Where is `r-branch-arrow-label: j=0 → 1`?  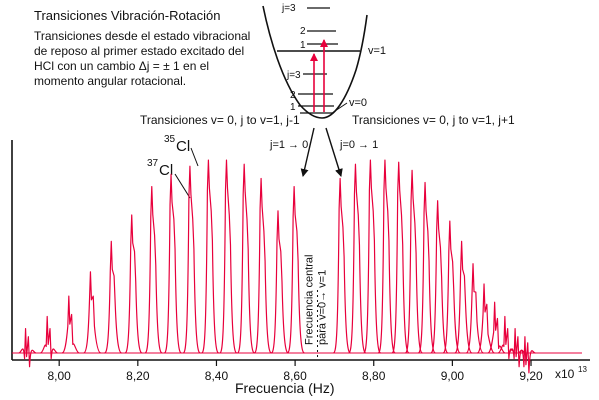 r-branch-arrow-label: j=0 → 1 is located at coordinates (358, 145).